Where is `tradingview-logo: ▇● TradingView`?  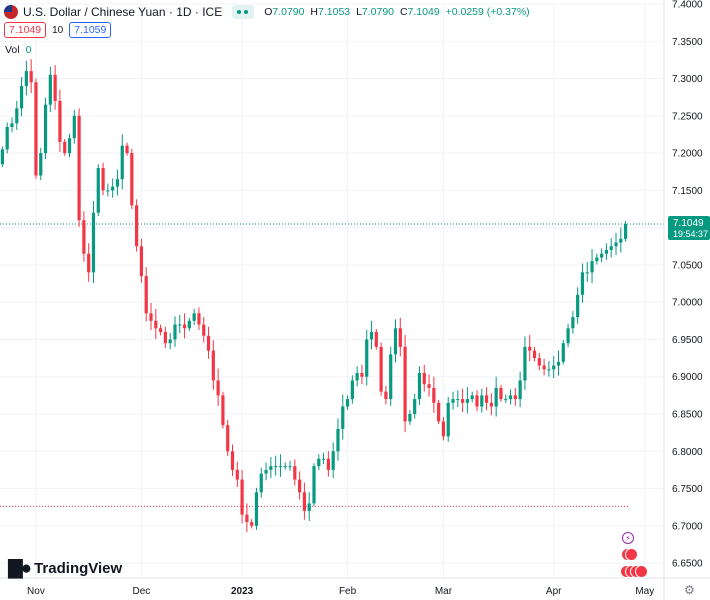 tradingview-logo: ▇● TradingView is located at coordinates (65, 568).